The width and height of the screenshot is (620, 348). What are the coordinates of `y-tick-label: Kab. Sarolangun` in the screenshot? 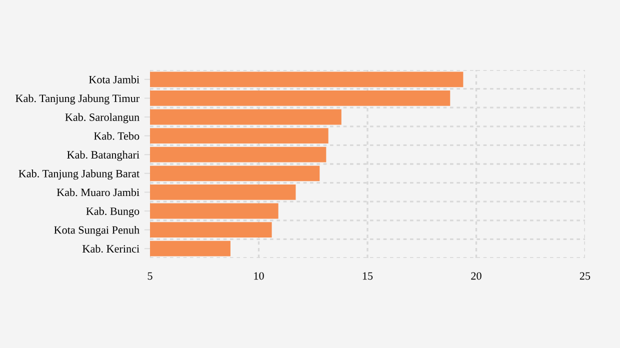 It's located at (102, 118).